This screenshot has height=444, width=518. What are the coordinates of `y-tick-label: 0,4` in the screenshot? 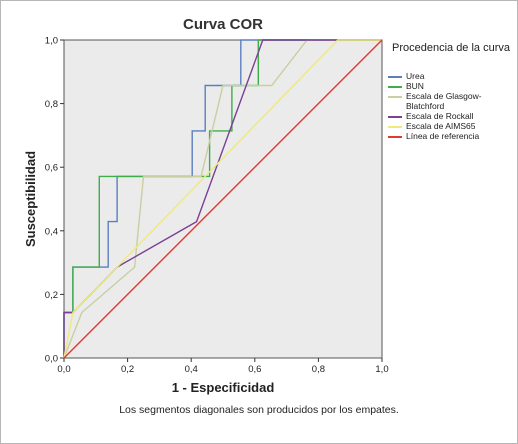 It's located at (51, 231).